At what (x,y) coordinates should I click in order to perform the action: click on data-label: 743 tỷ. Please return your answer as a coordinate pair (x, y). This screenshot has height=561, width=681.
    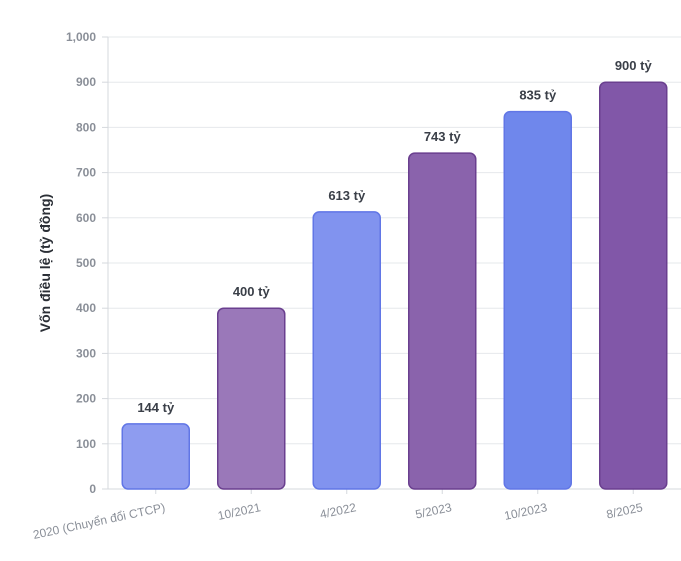
    Looking at the image, I should click on (443, 136).